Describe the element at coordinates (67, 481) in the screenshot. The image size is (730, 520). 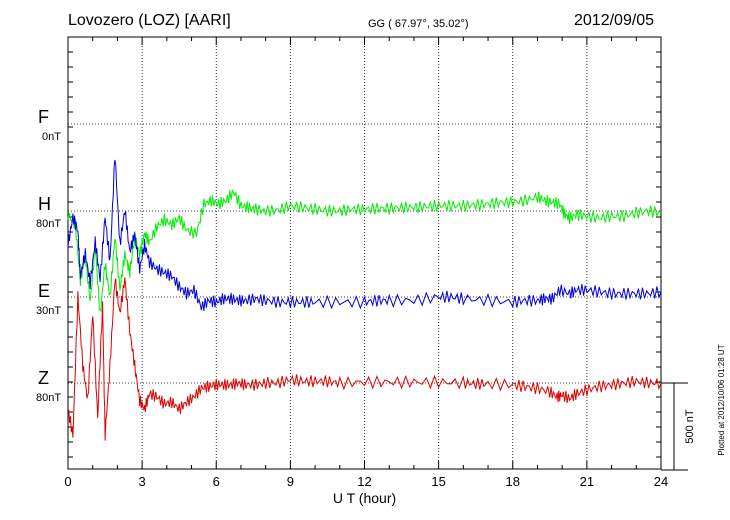
I see `x-tick-label: 0` at that location.